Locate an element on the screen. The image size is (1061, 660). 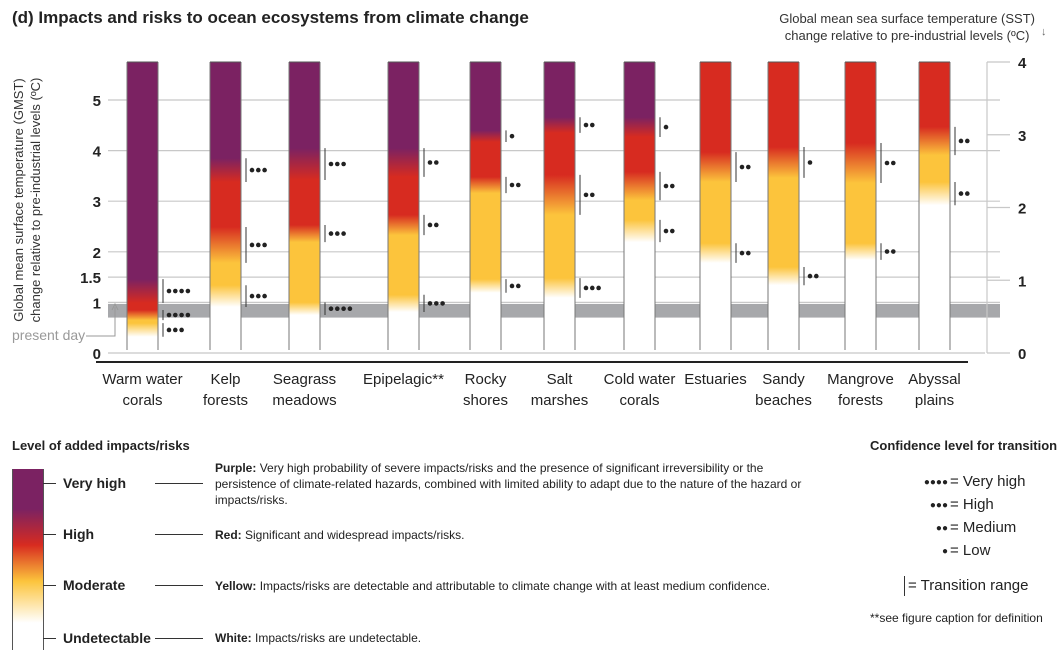
right-tick-label: 4 is located at coordinates (1022, 63).